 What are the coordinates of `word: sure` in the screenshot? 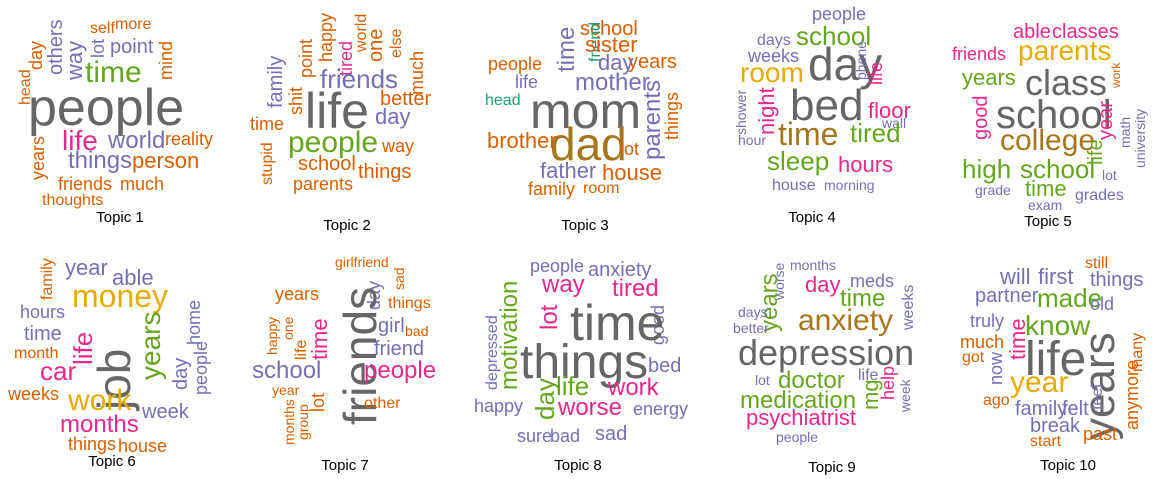 It's located at (534, 436).